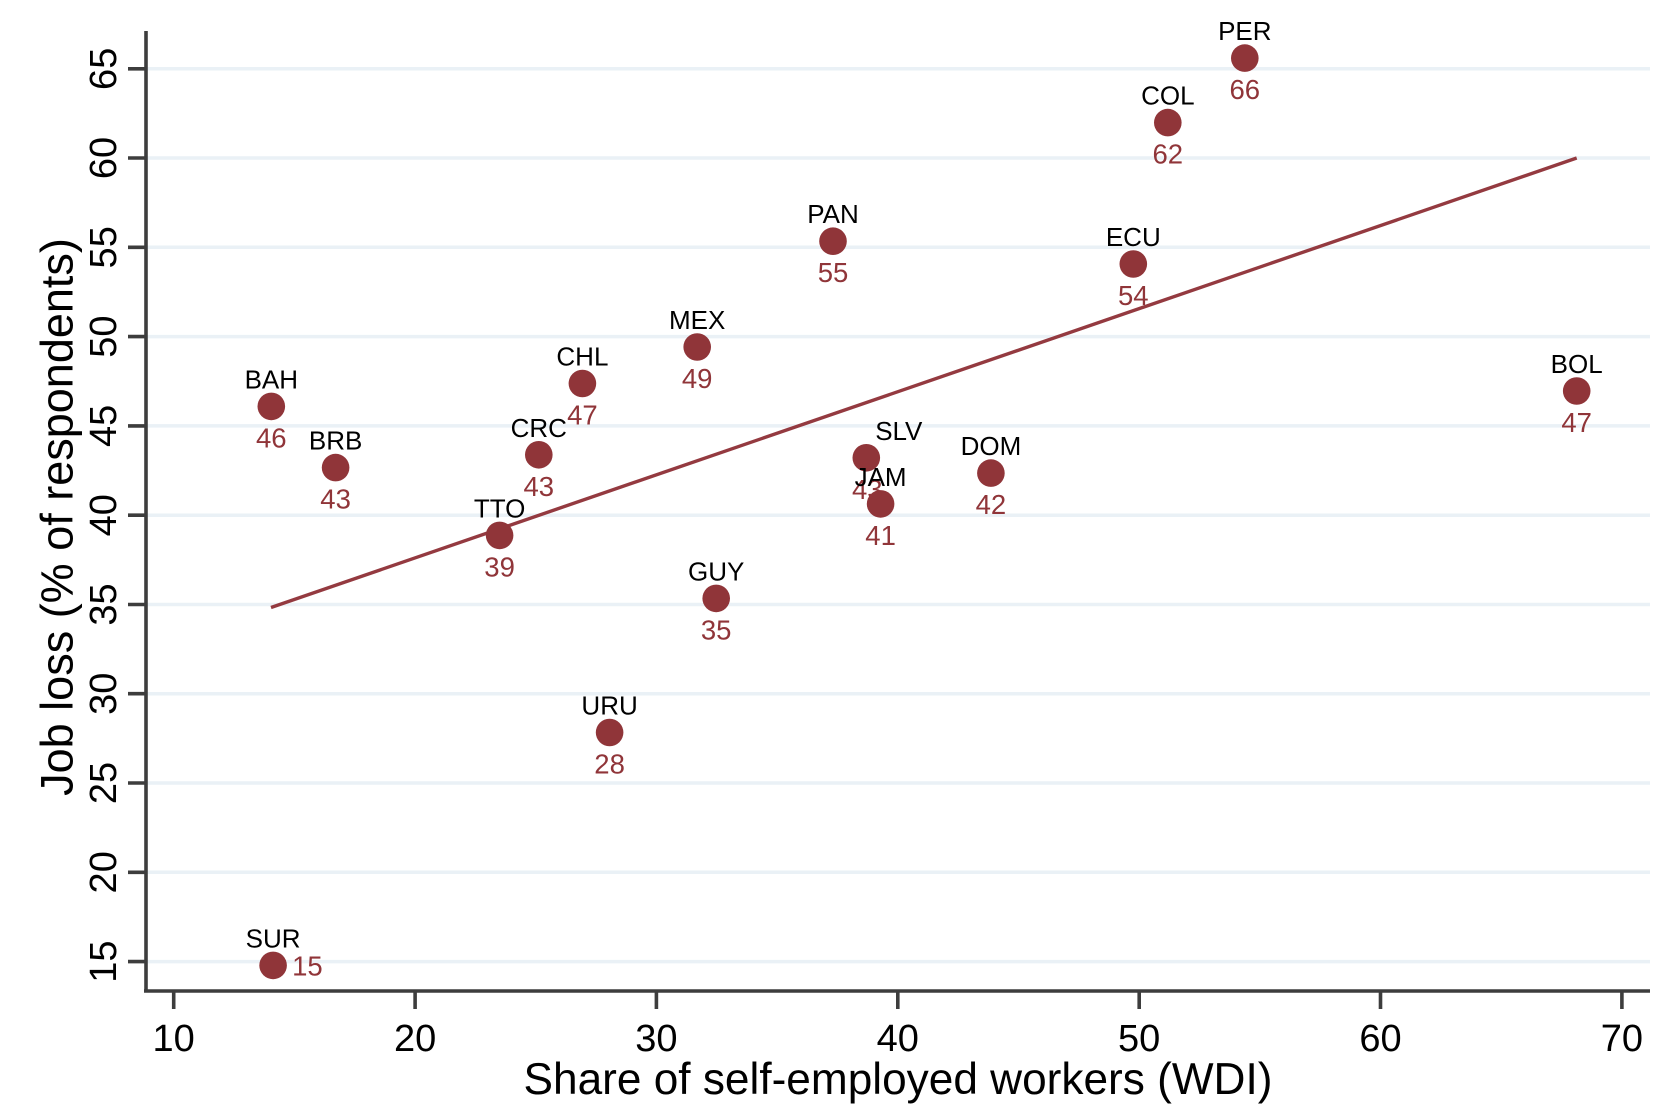 The width and height of the screenshot is (1664, 1114). Describe the element at coordinates (1133, 237) in the screenshot. I see `svg-text: ECU` at that location.